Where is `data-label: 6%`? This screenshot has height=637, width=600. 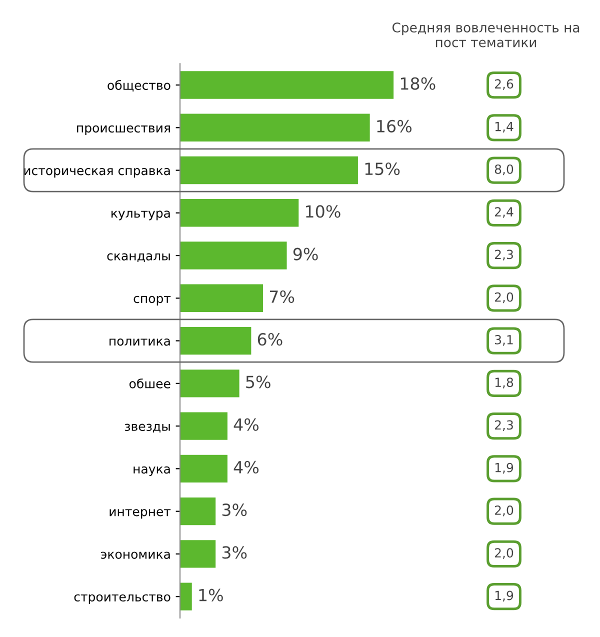
data-label: 6% is located at coordinates (270, 339).